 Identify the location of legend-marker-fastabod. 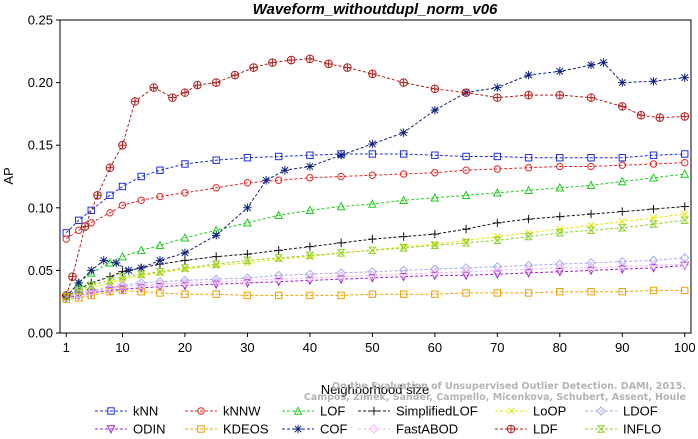
(374, 429).